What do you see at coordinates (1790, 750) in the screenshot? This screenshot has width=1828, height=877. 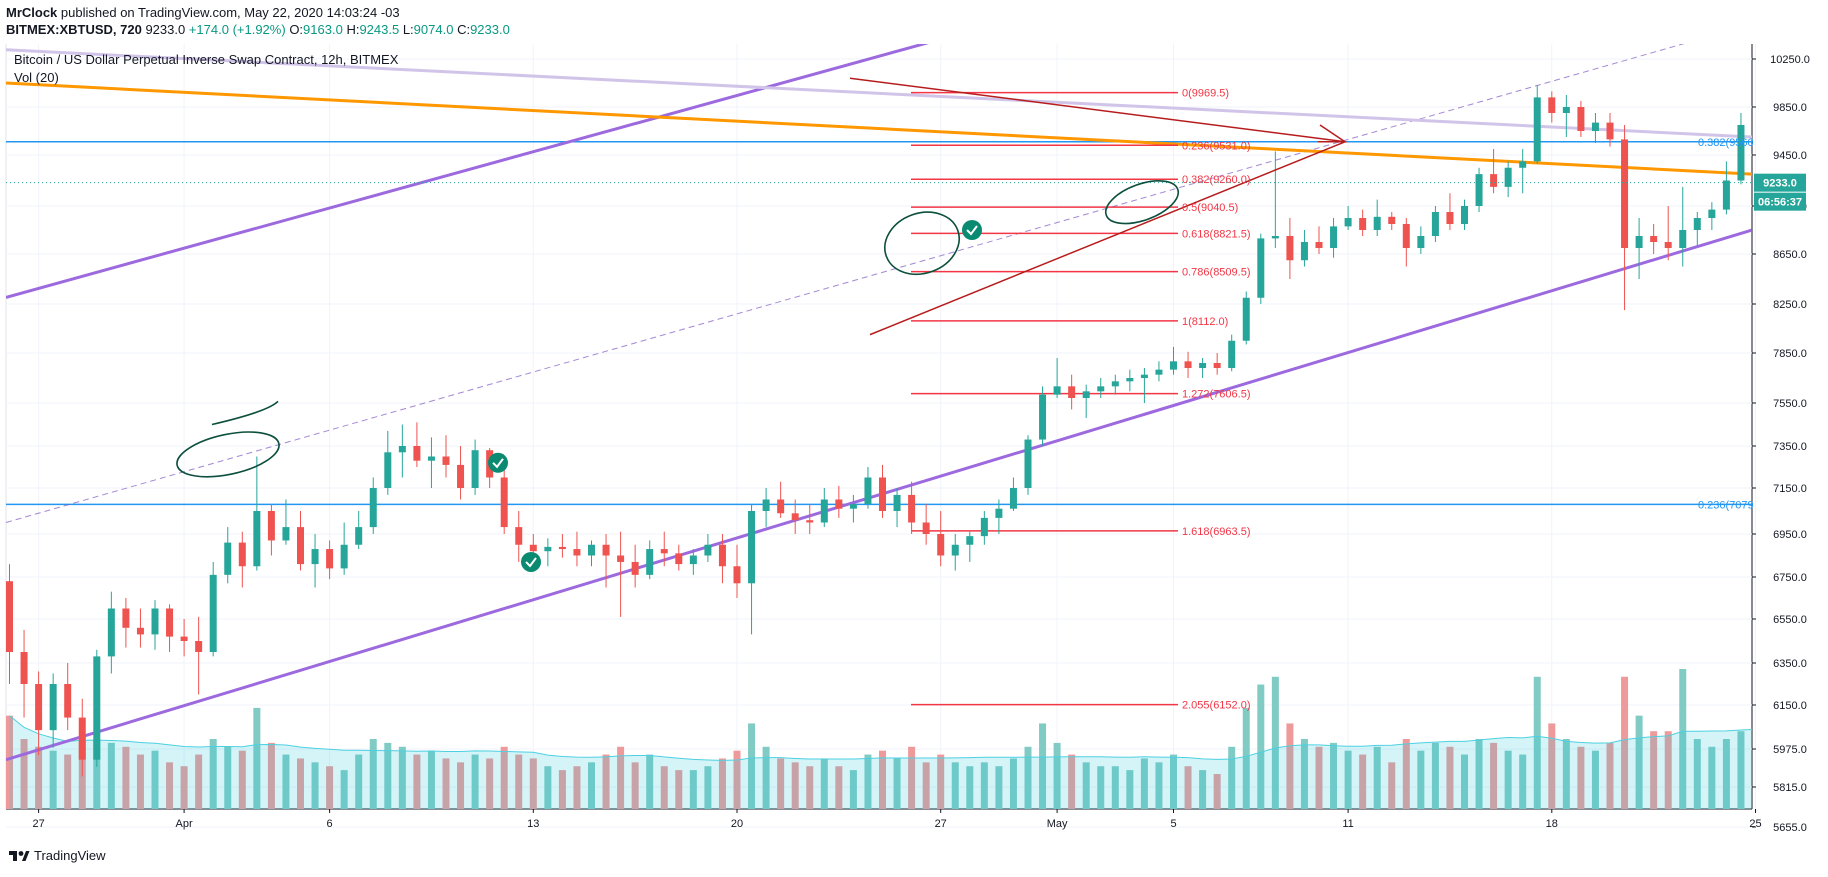 I see `y-tick-label: 5975.0` at bounding box center [1790, 750].